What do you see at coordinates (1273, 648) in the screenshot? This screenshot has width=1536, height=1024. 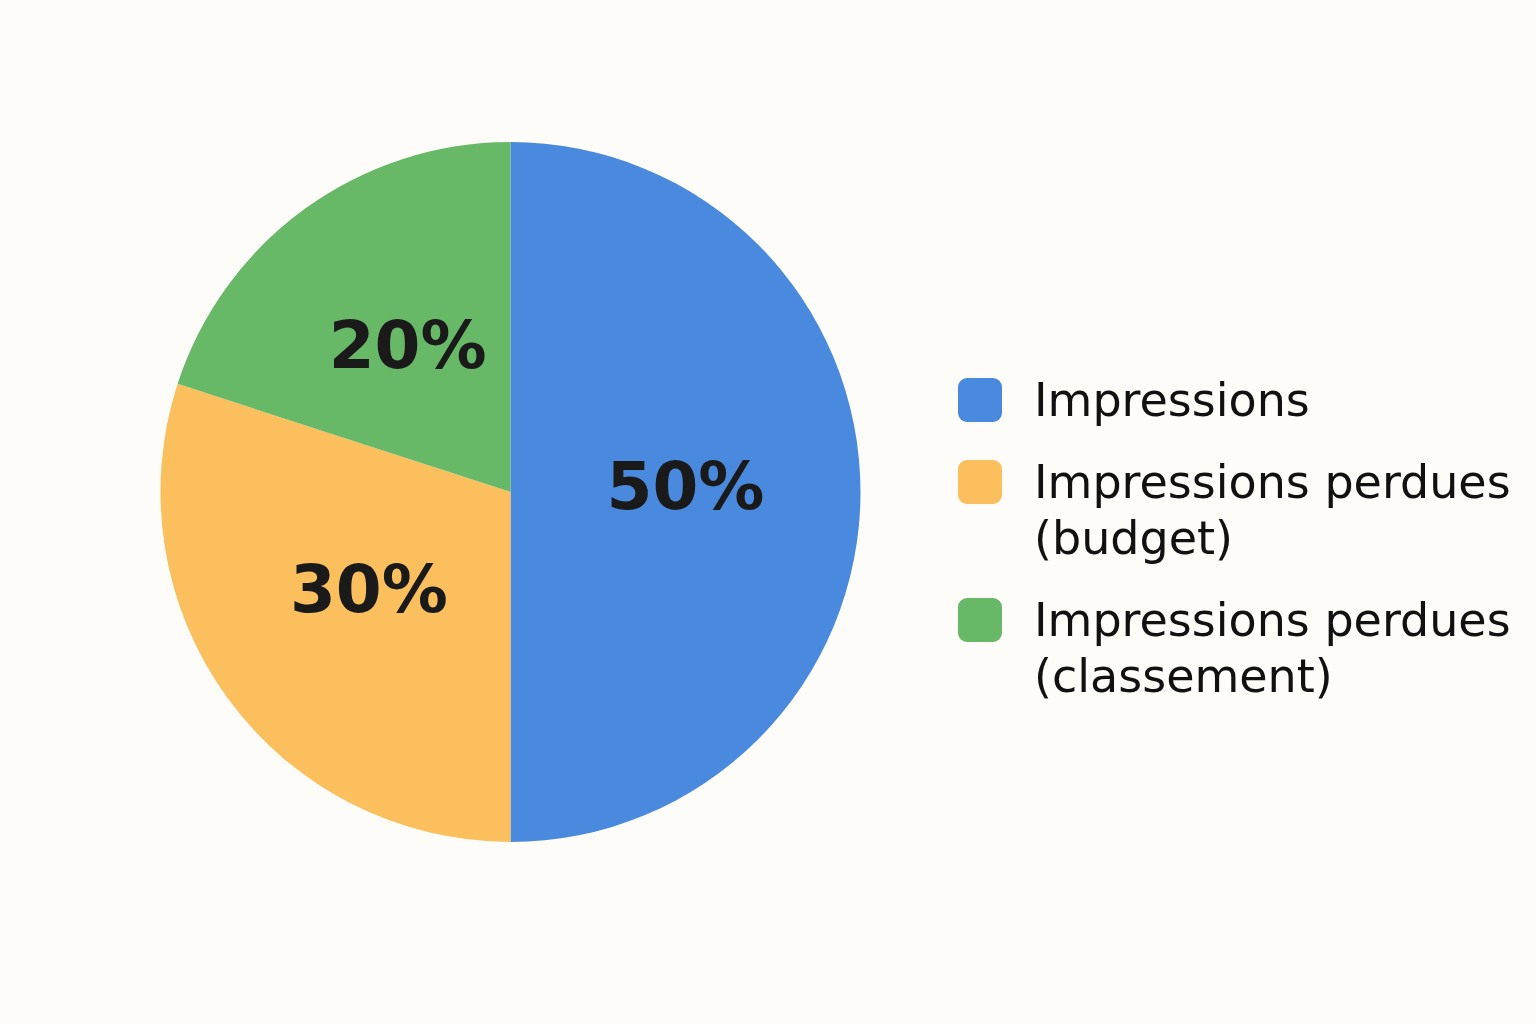 I see `legend-label: Impressions perdues (classement)` at bounding box center [1273, 648].